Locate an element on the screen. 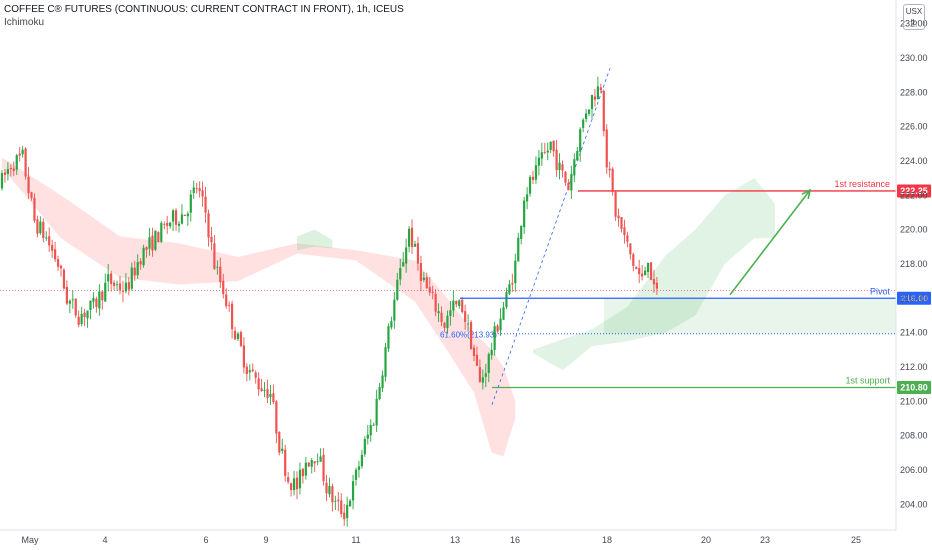 Image resolution: width=932 pixels, height=550 pixels. level-pivot: Pivot 216.00 is located at coordinates (695, 295).